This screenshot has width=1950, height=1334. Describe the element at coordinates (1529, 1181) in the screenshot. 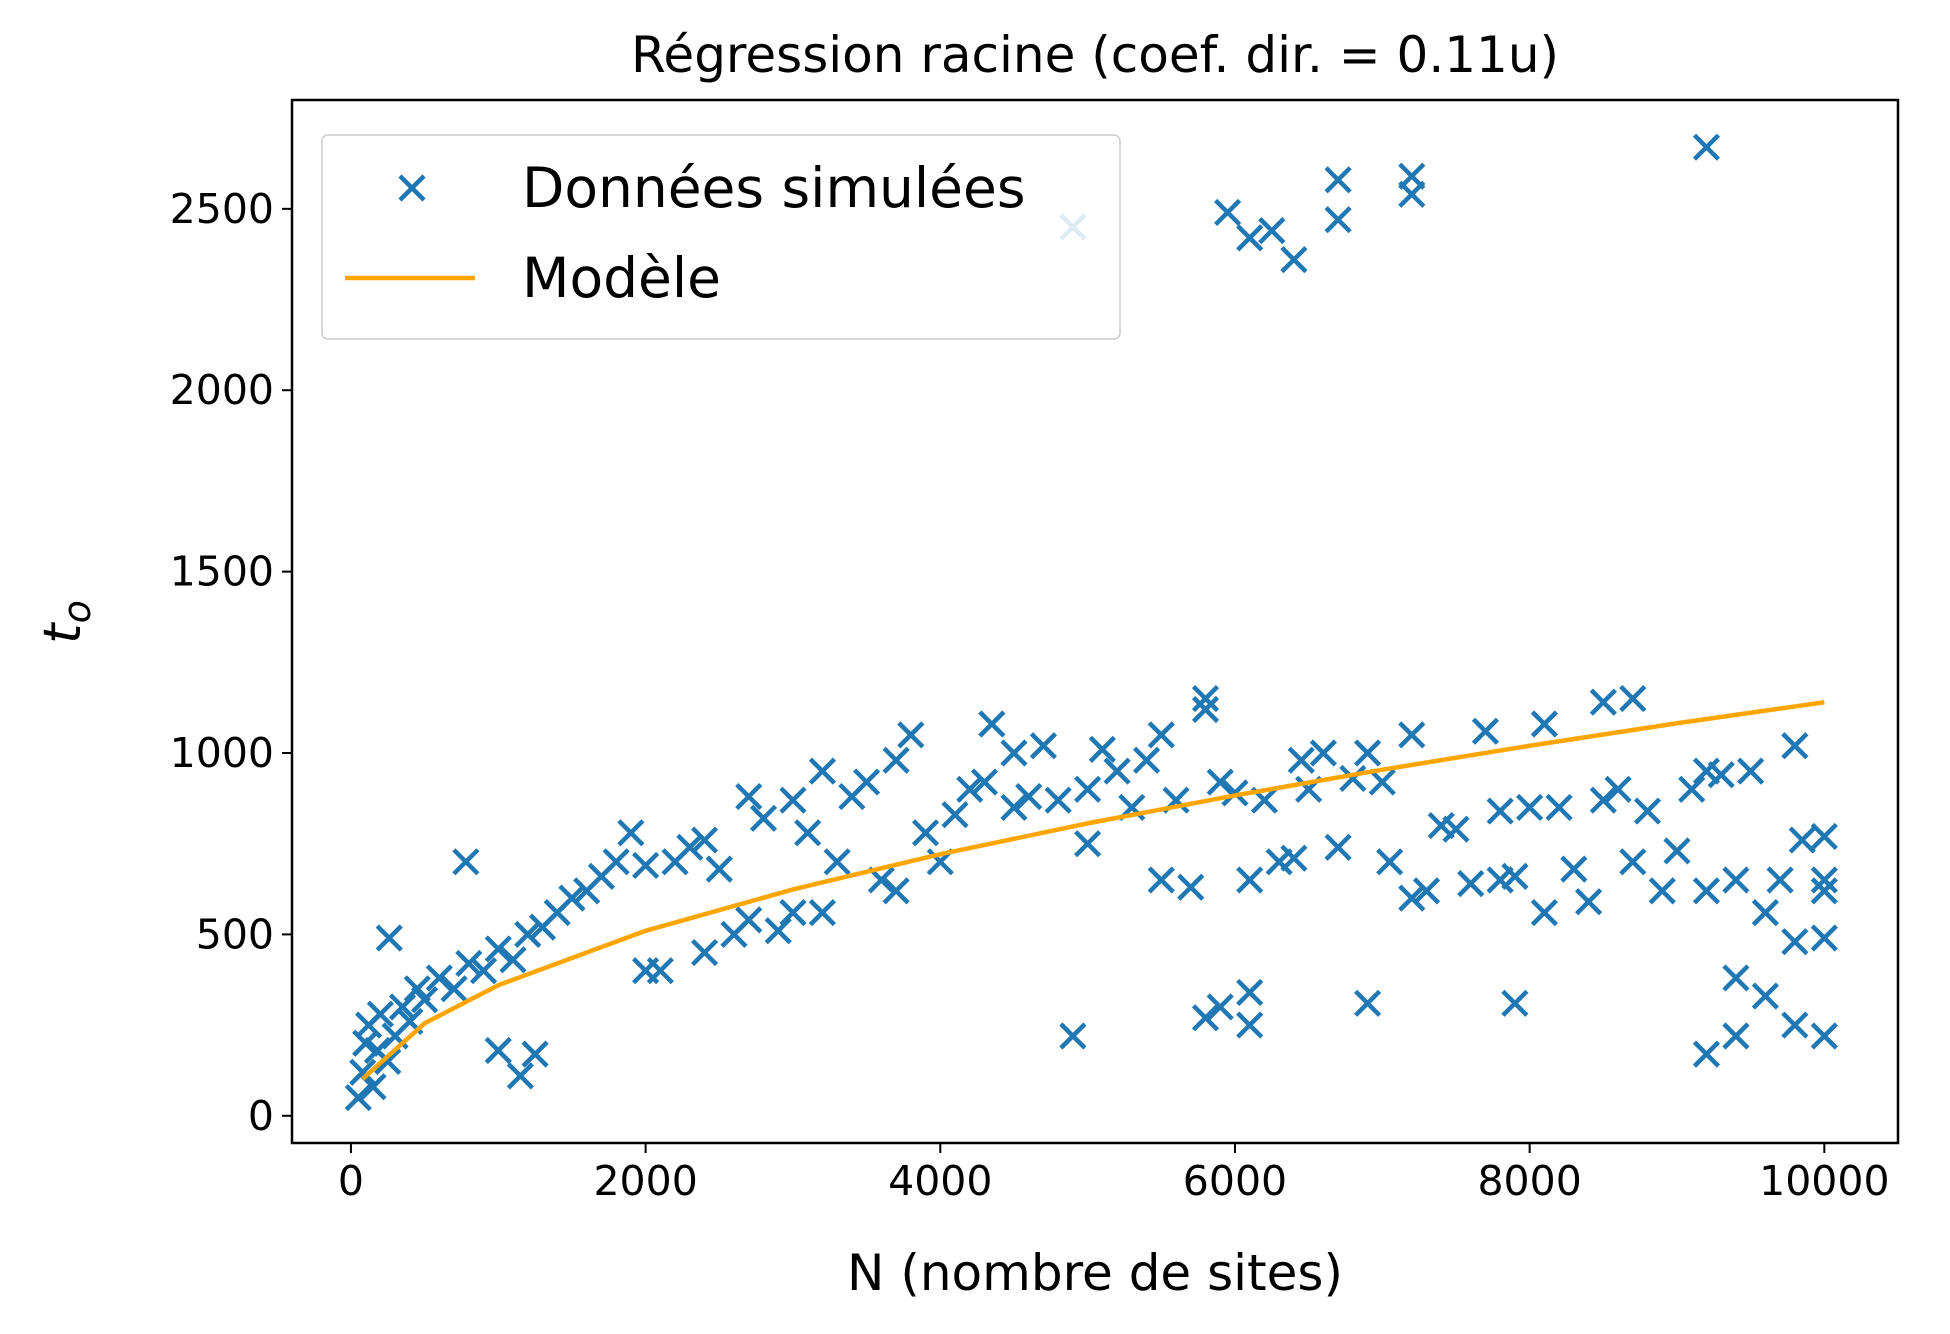

I see `x-tick-label: 8000` at that location.